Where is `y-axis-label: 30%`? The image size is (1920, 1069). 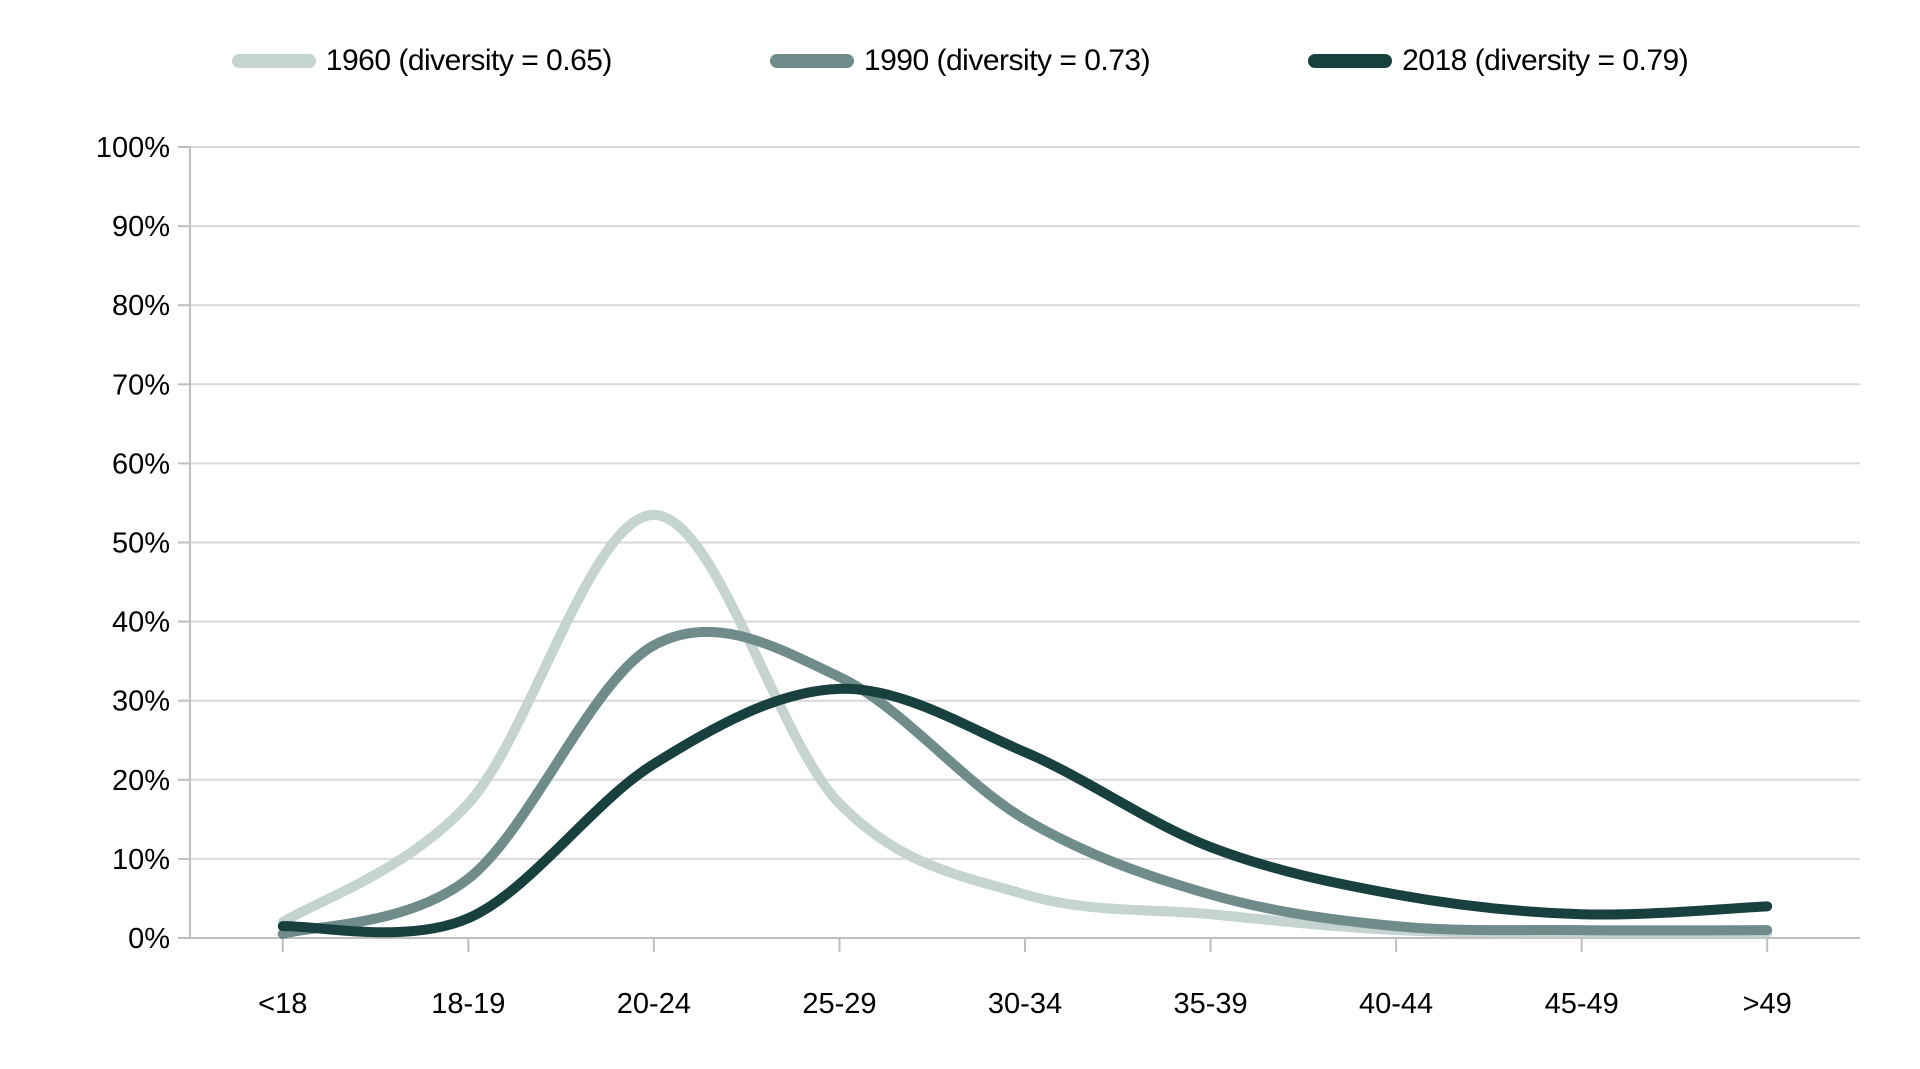
y-axis-label: 30% is located at coordinates (141, 702).